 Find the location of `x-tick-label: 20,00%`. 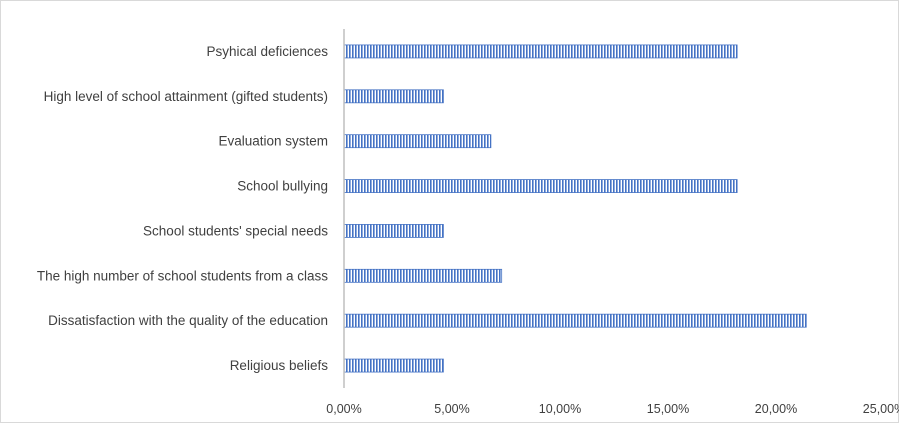

x-tick-label: 20,00% is located at coordinates (776, 409).